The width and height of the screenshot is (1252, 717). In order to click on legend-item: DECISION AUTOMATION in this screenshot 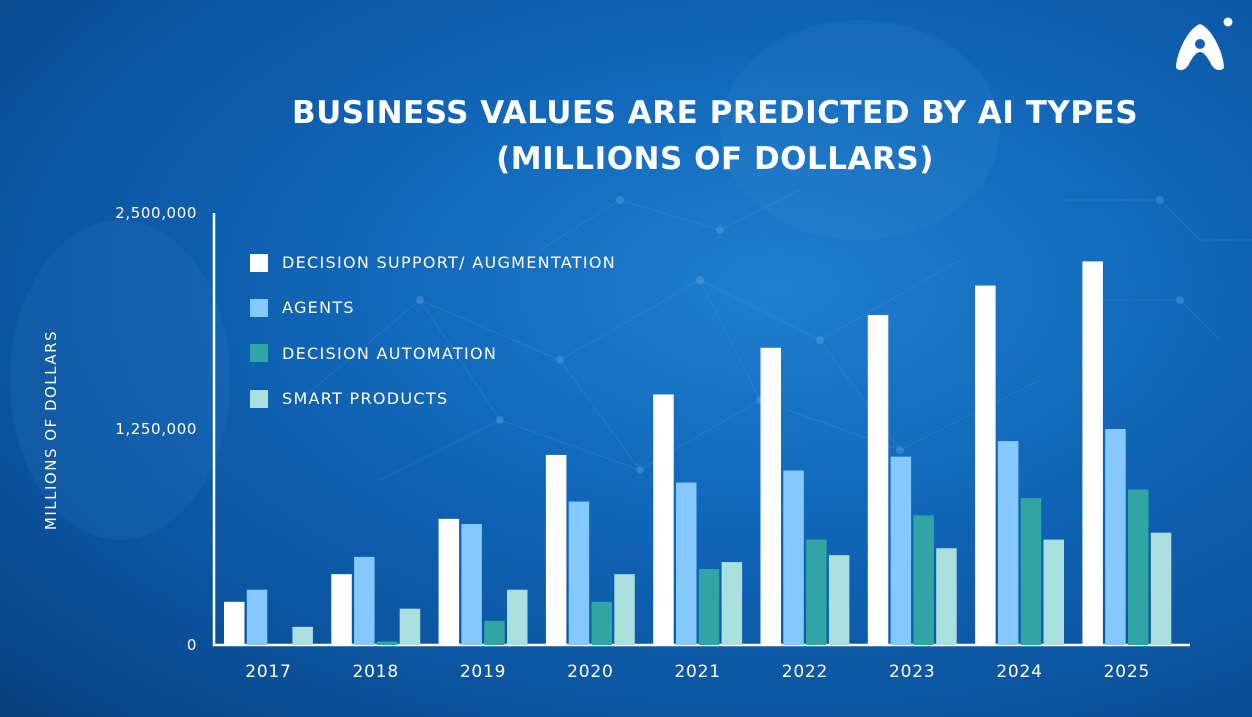, I will do `click(433, 353)`.